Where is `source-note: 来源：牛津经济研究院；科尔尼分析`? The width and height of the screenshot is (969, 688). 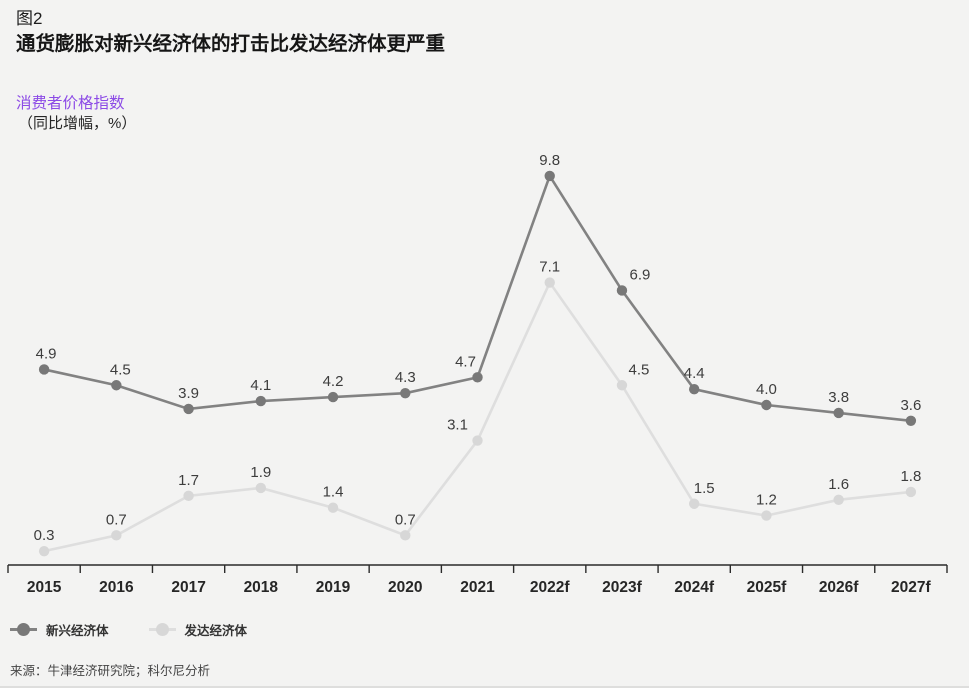
source-note: 来源：牛津经济研究院；科尔尼分析 is located at coordinates (110, 671).